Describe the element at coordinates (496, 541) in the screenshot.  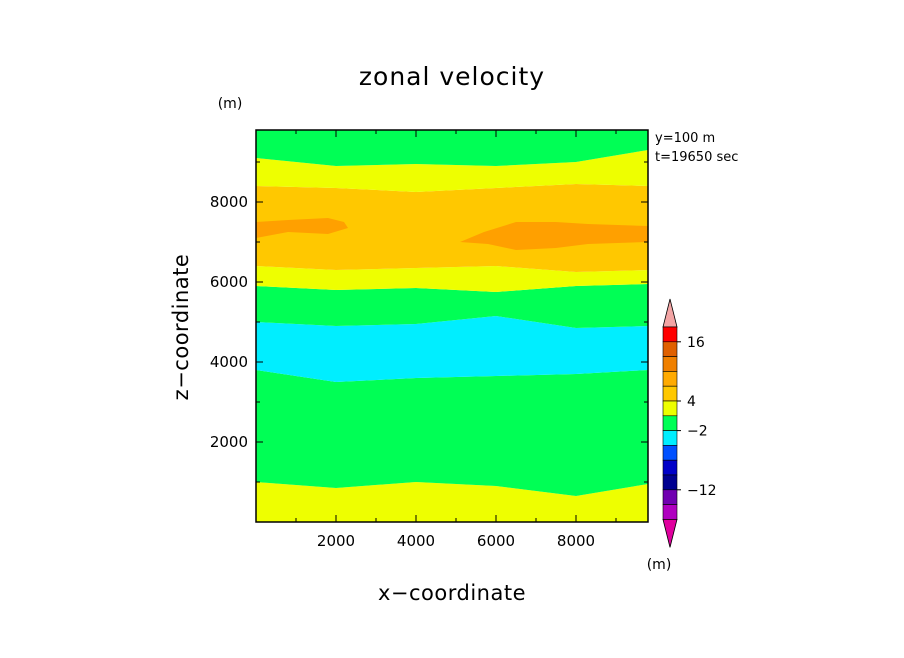
I see `x-tick-label: 6000` at that location.